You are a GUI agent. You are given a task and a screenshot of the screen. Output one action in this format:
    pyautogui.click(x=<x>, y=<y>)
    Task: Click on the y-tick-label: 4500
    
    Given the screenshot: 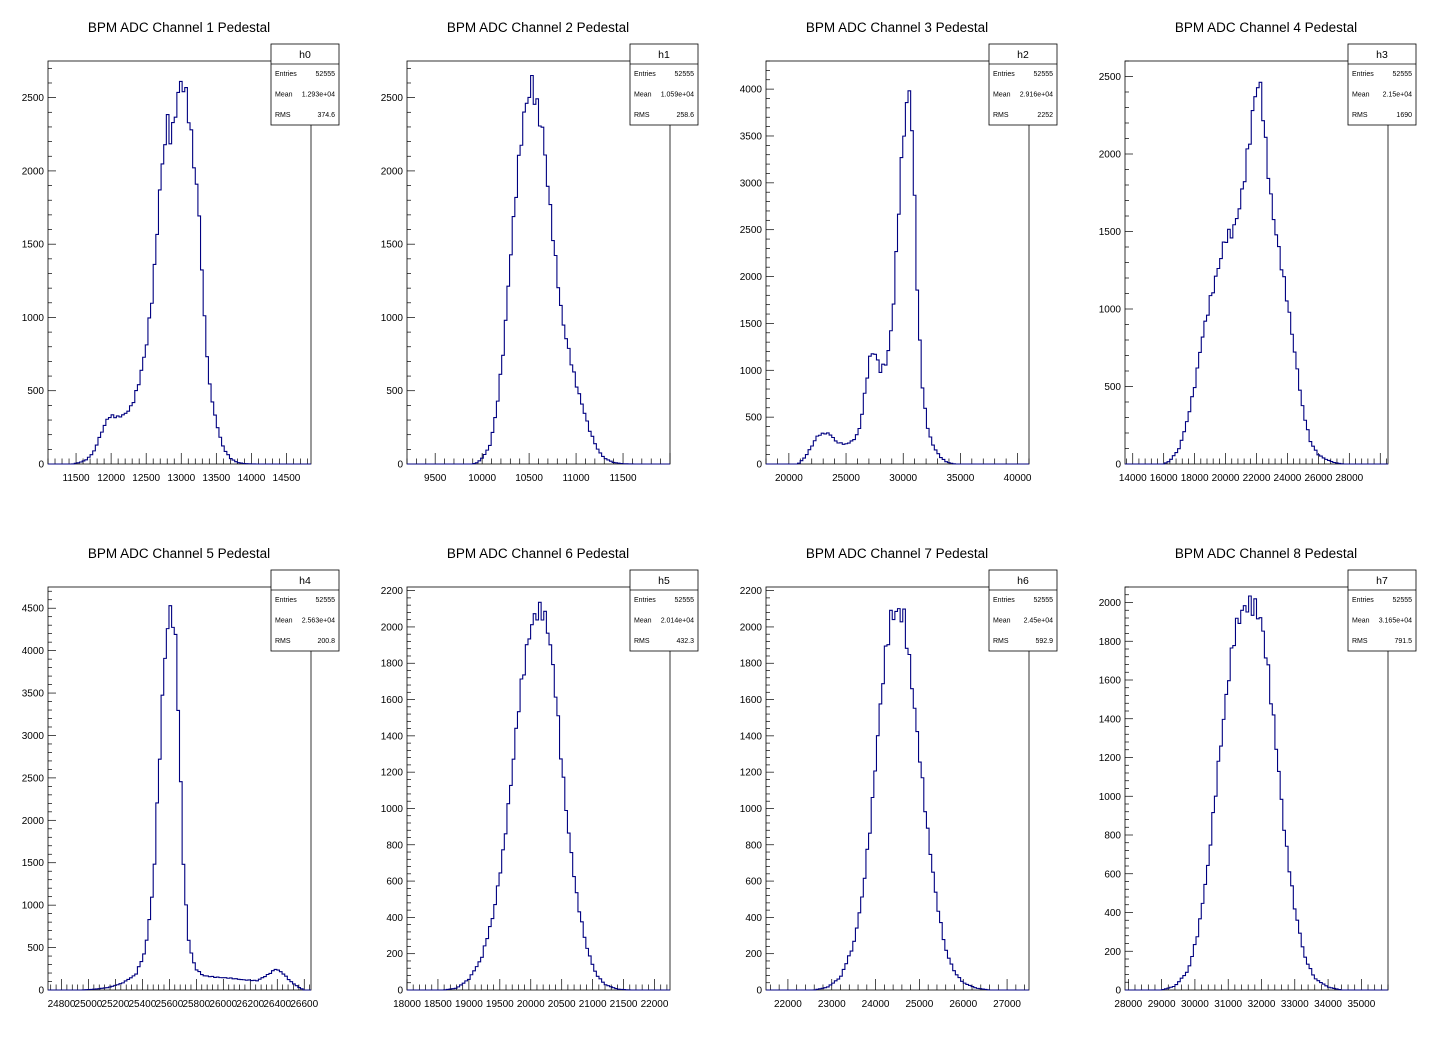 What is the action you would take?
    pyautogui.click(x=33, y=609)
    